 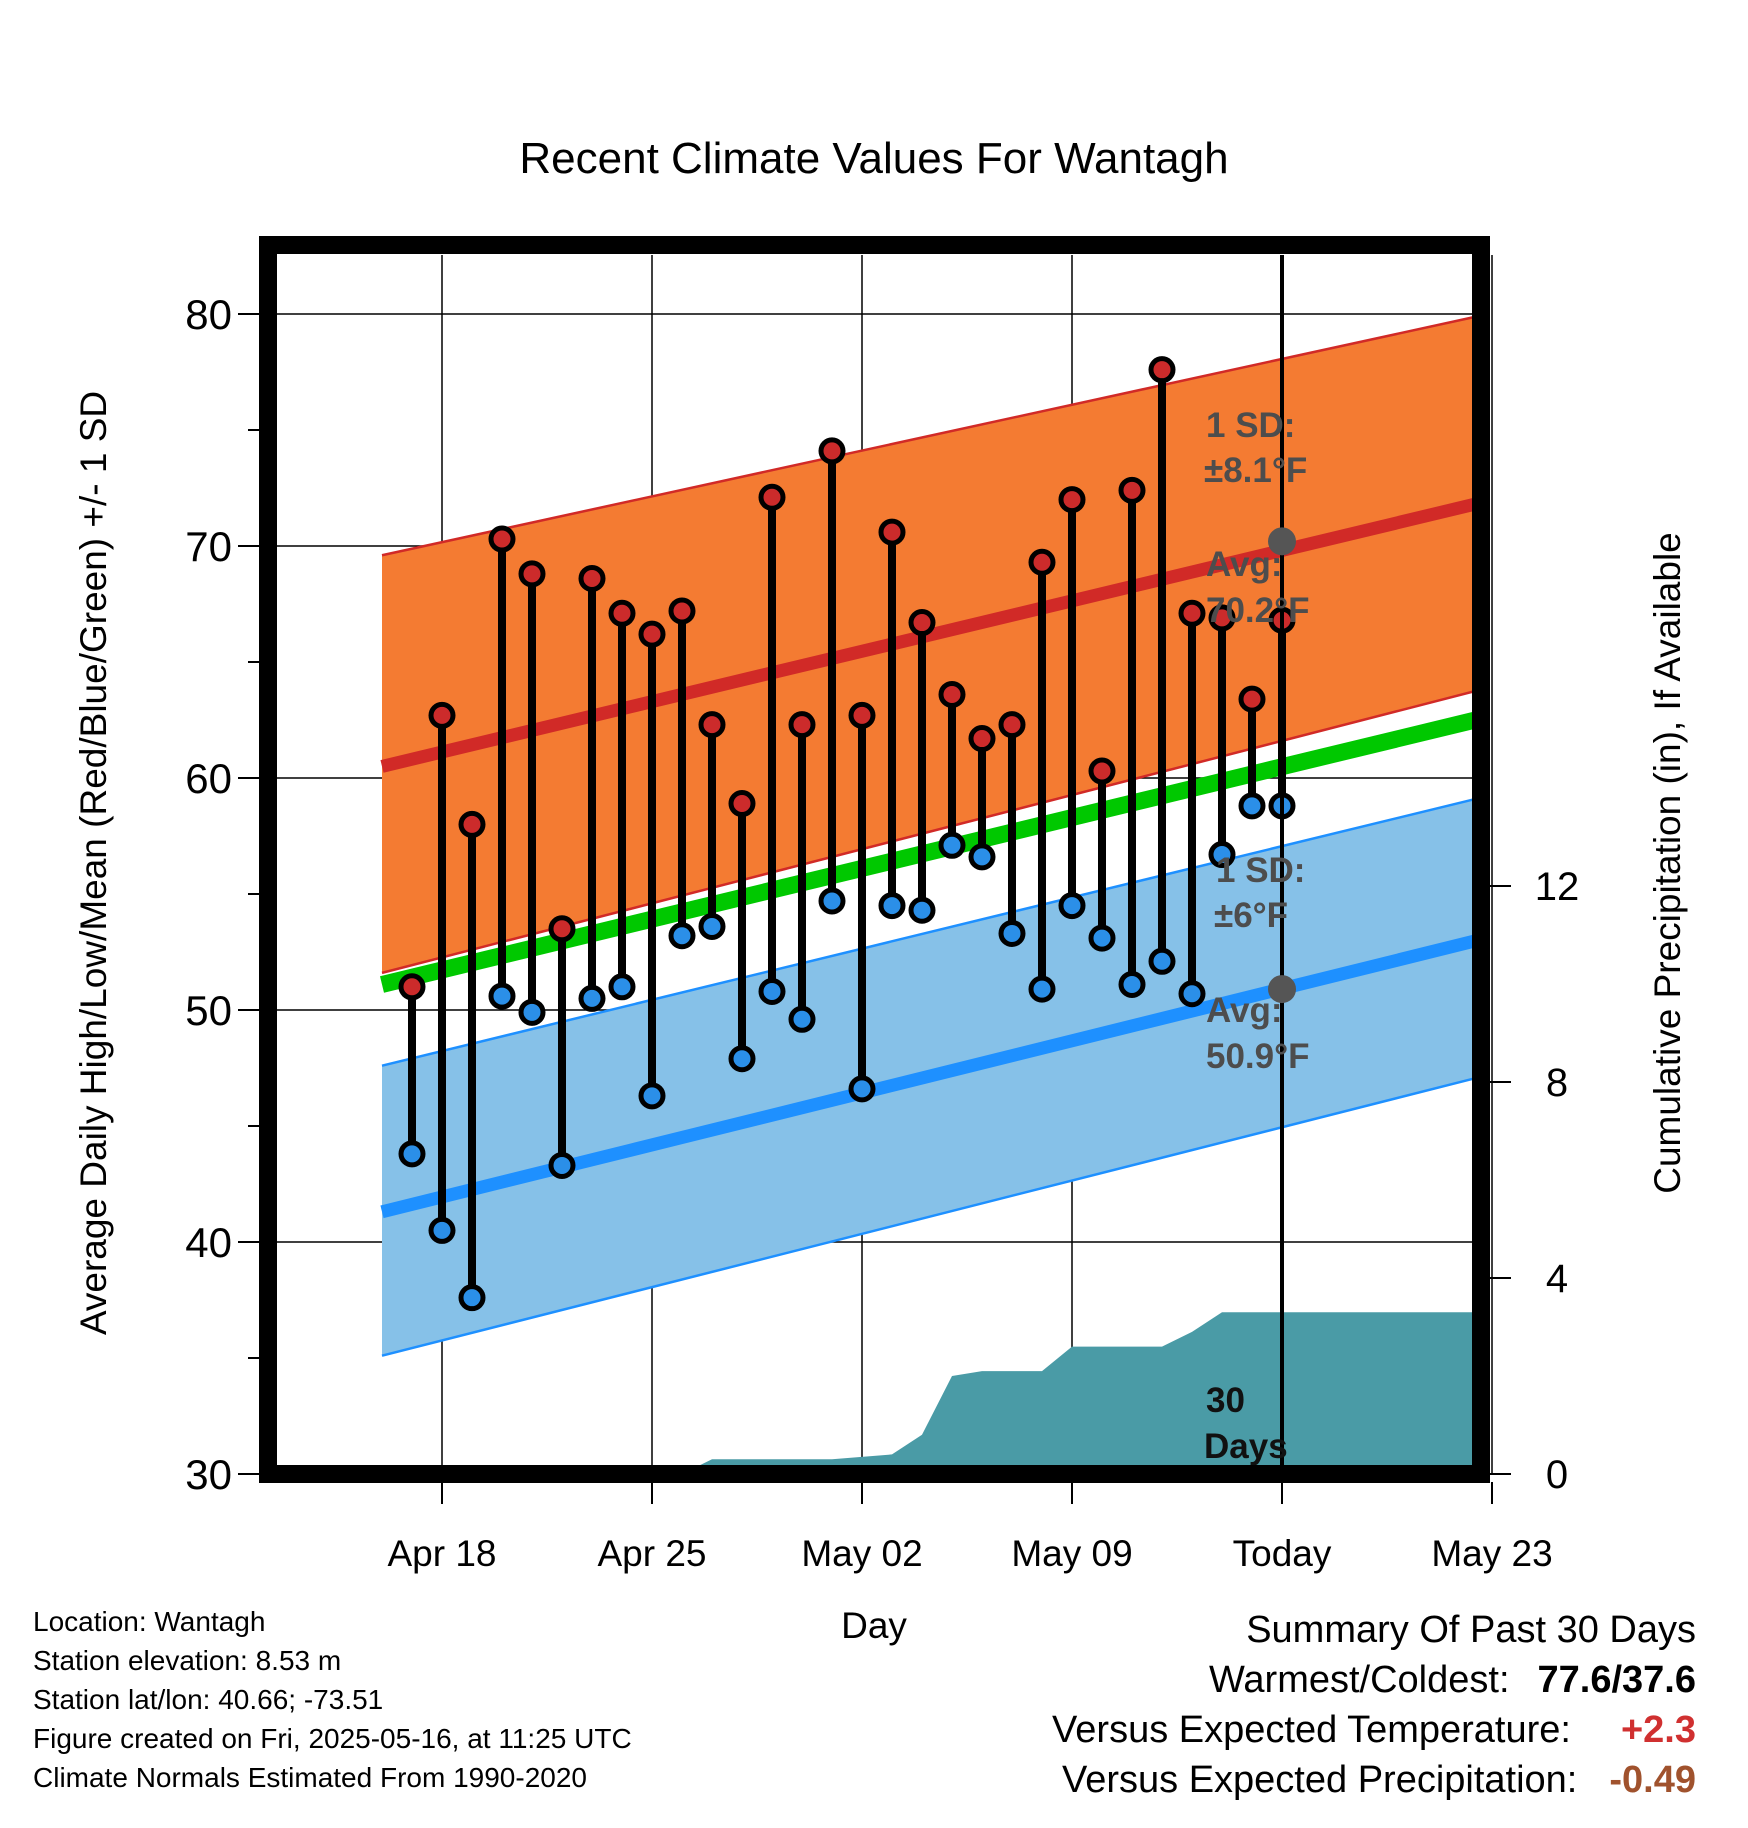 I want to click on low-sd-value: ±6°F, so click(x=1251, y=915).